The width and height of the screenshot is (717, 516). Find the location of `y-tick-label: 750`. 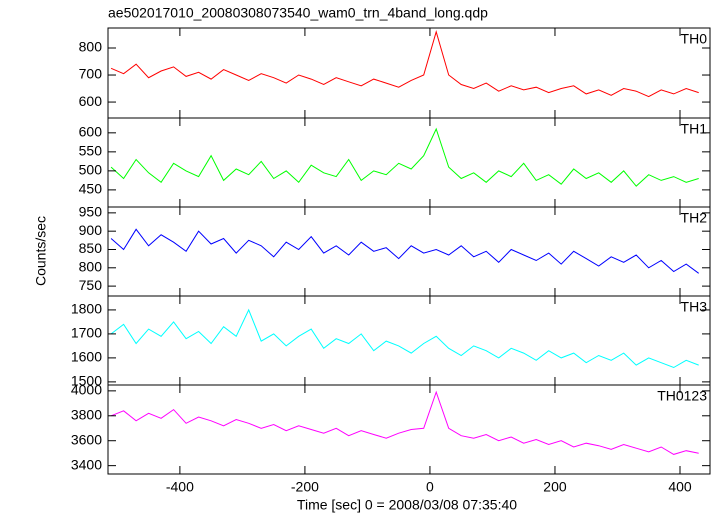

y-tick-label: 750 is located at coordinates (91, 285).